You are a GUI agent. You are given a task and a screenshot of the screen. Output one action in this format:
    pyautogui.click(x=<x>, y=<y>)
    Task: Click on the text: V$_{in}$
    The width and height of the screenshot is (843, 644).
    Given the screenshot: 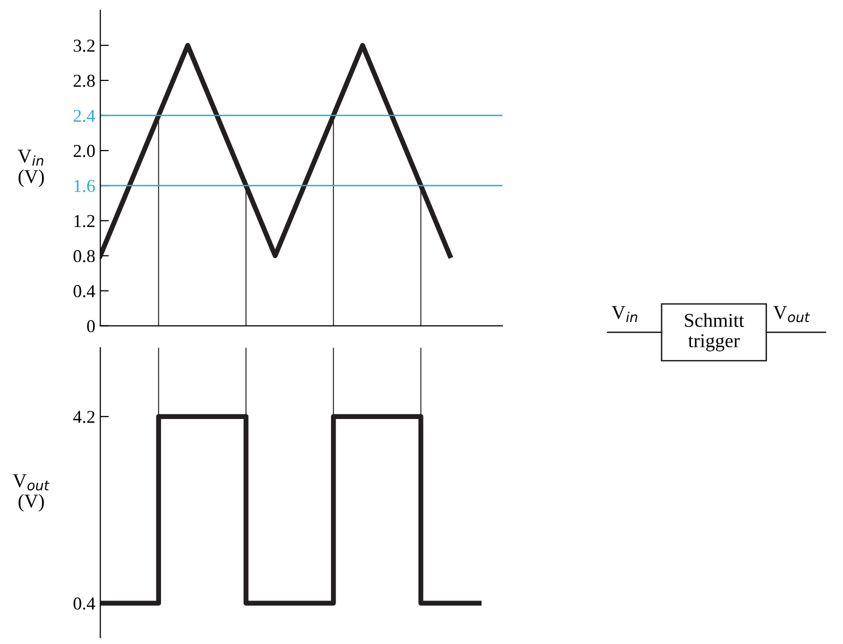 What is the action you would take?
    pyautogui.click(x=625, y=314)
    